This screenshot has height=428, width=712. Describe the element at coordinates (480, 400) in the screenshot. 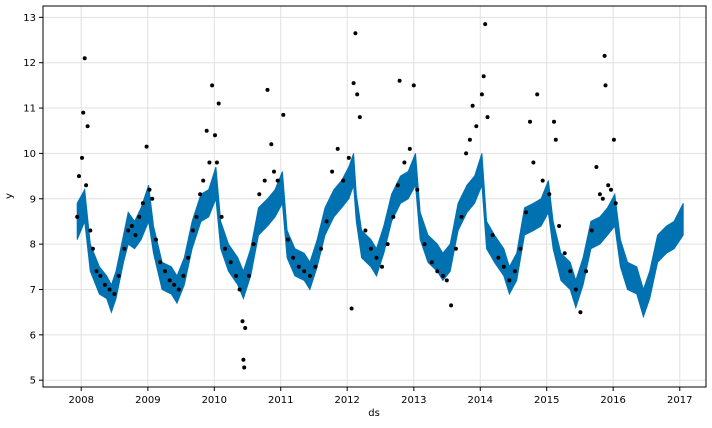

I see `x-tick-label: 2014` at that location.